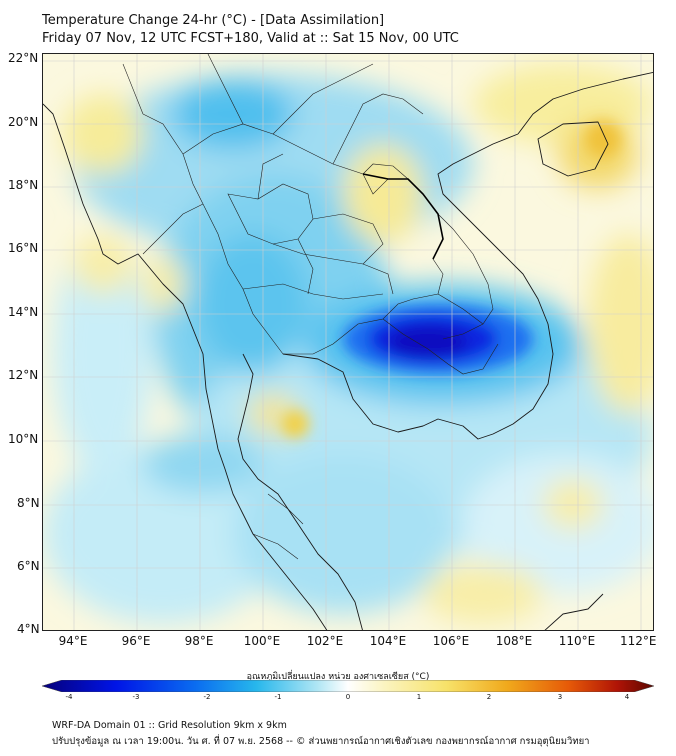 The height and width of the screenshot is (756, 676). Describe the element at coordinates (560, 697) in the screenshot. I see `colorbar-tick-3: 3` at that location.